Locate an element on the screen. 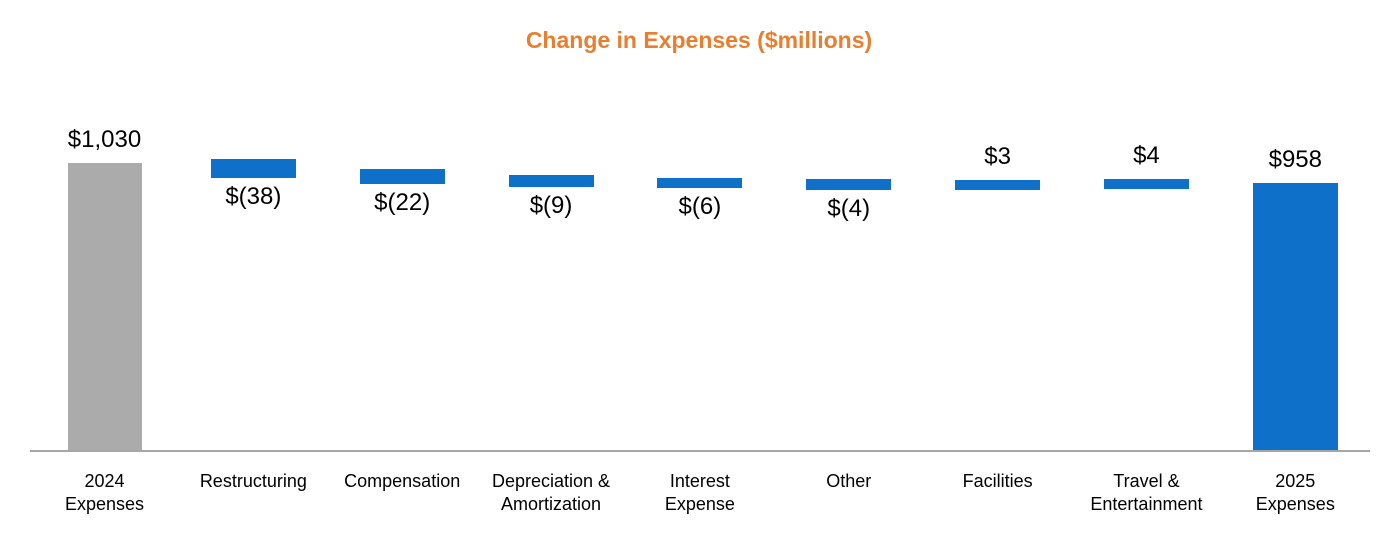 The height and width of the screenshot is (540, 1398). category-label-restructuring: Restructuring is located at coordinates (253, 481).